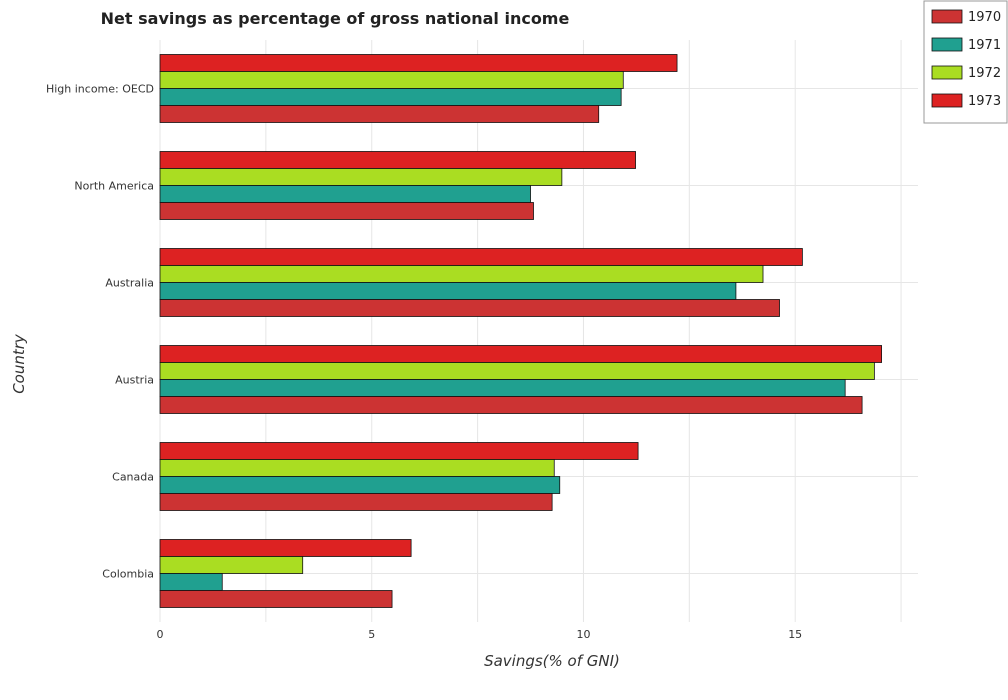 The width and height of the screenshot is (1008, 700). Describe the element at coordinates (276, 599) in the screenshot. I see `bar-1970-colombia` at that location.